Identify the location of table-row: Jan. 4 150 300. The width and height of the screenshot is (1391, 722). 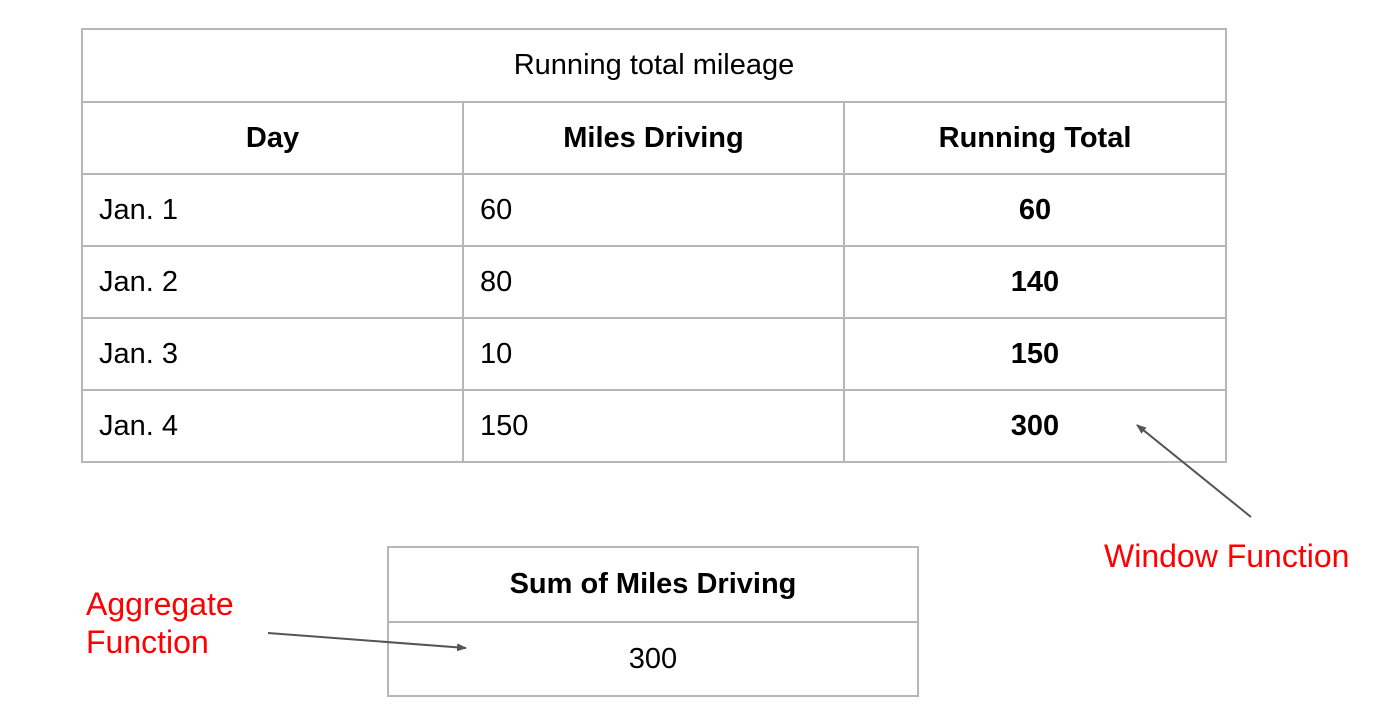
(654, 426).